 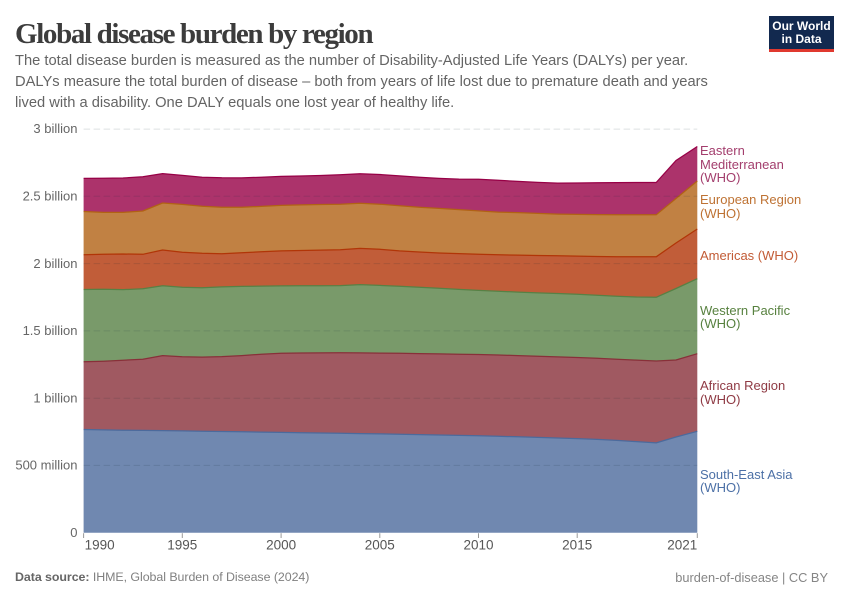 What do you see at coordinates (577, 545) in the screenshot?
I see `svg-text: 2015` at bounding box center [577, 545].